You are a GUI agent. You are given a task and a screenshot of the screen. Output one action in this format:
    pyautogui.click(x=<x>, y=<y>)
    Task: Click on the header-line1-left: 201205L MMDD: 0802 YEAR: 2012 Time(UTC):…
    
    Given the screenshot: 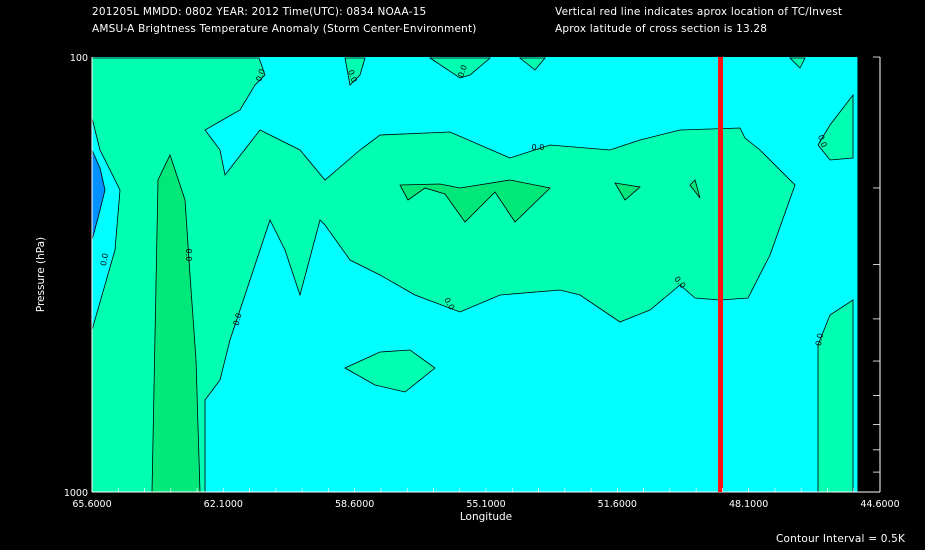 What is the action you would take?
    pyautogui.click(x=259, y=12)
    